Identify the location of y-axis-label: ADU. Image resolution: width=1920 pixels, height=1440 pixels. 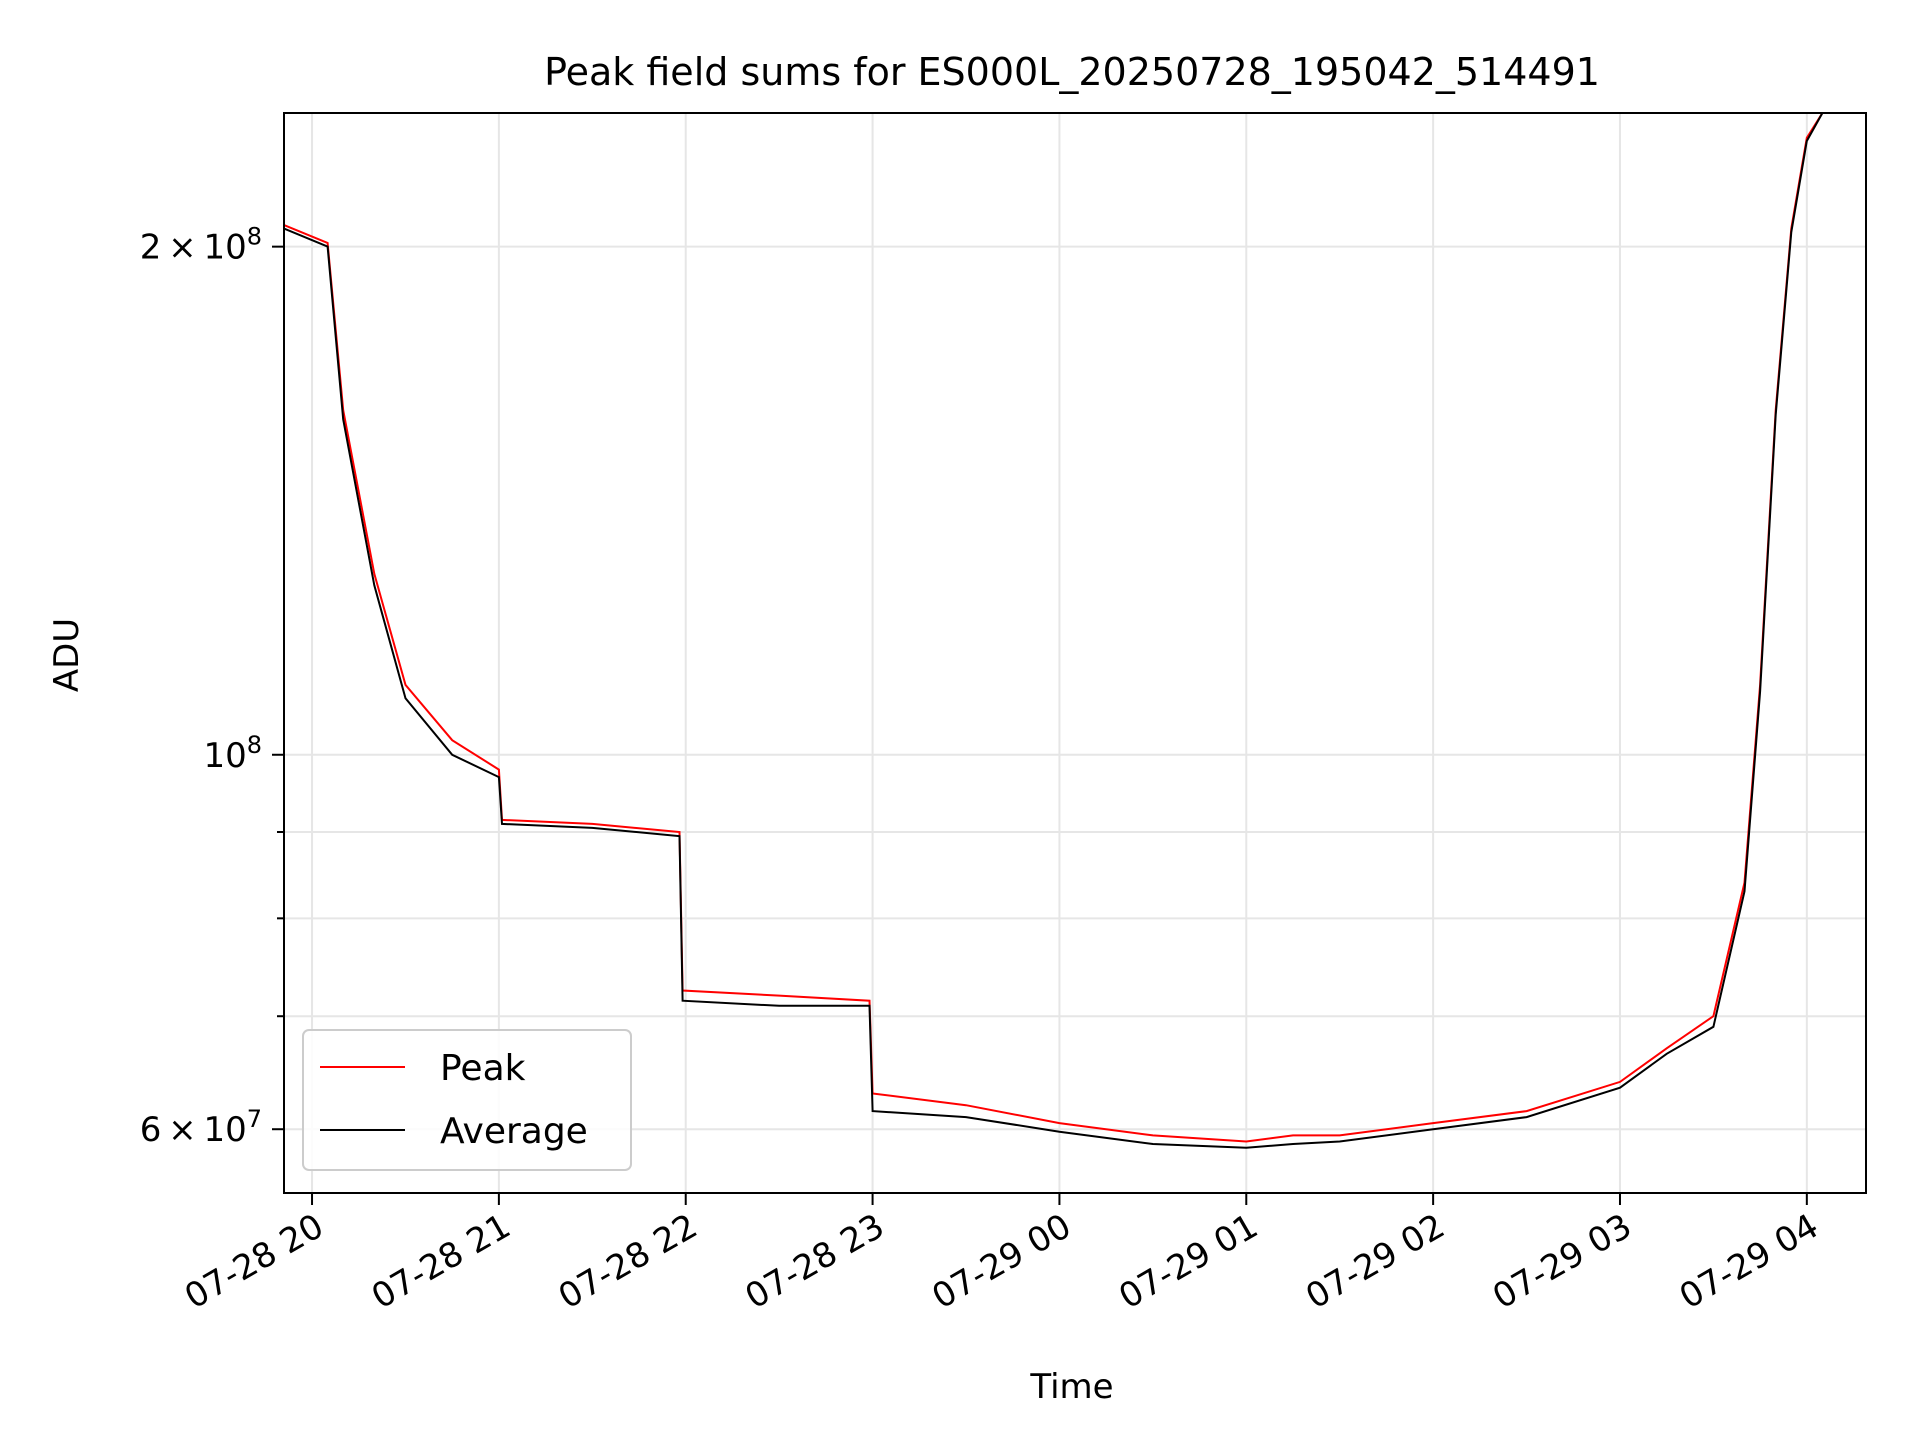
(67, 655).